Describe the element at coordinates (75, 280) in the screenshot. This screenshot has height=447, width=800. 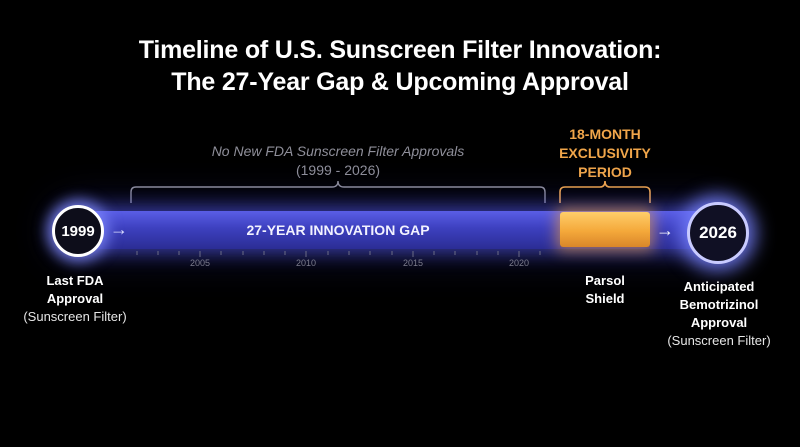
I see `start-caption-line-1: Last FDA` at that location.